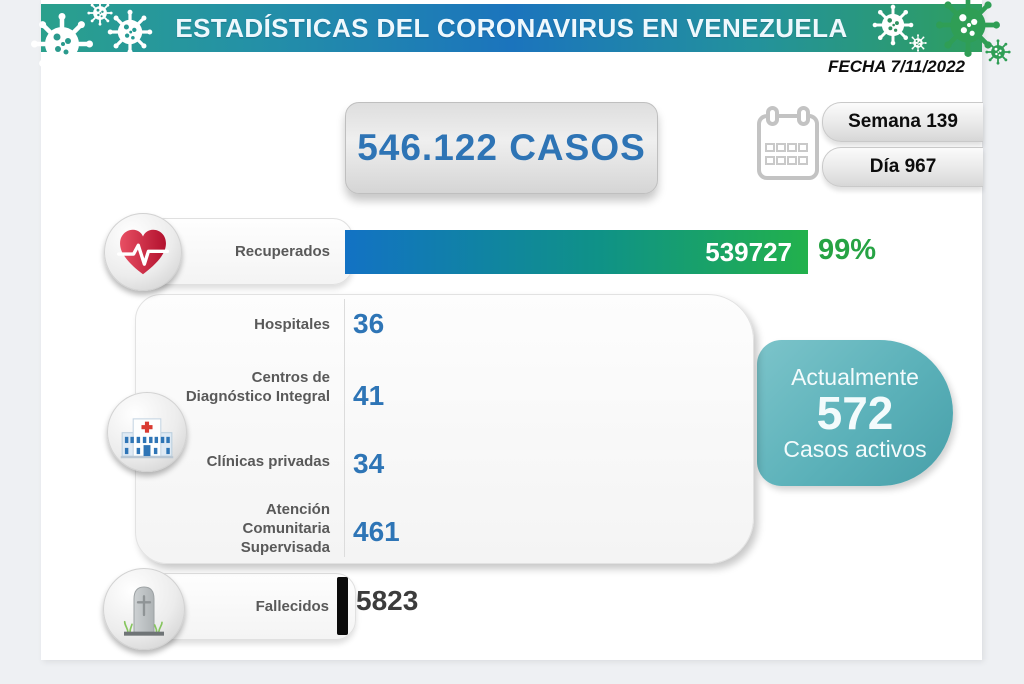  I want to click on week-badge: Semana 139, so click(902, 122).